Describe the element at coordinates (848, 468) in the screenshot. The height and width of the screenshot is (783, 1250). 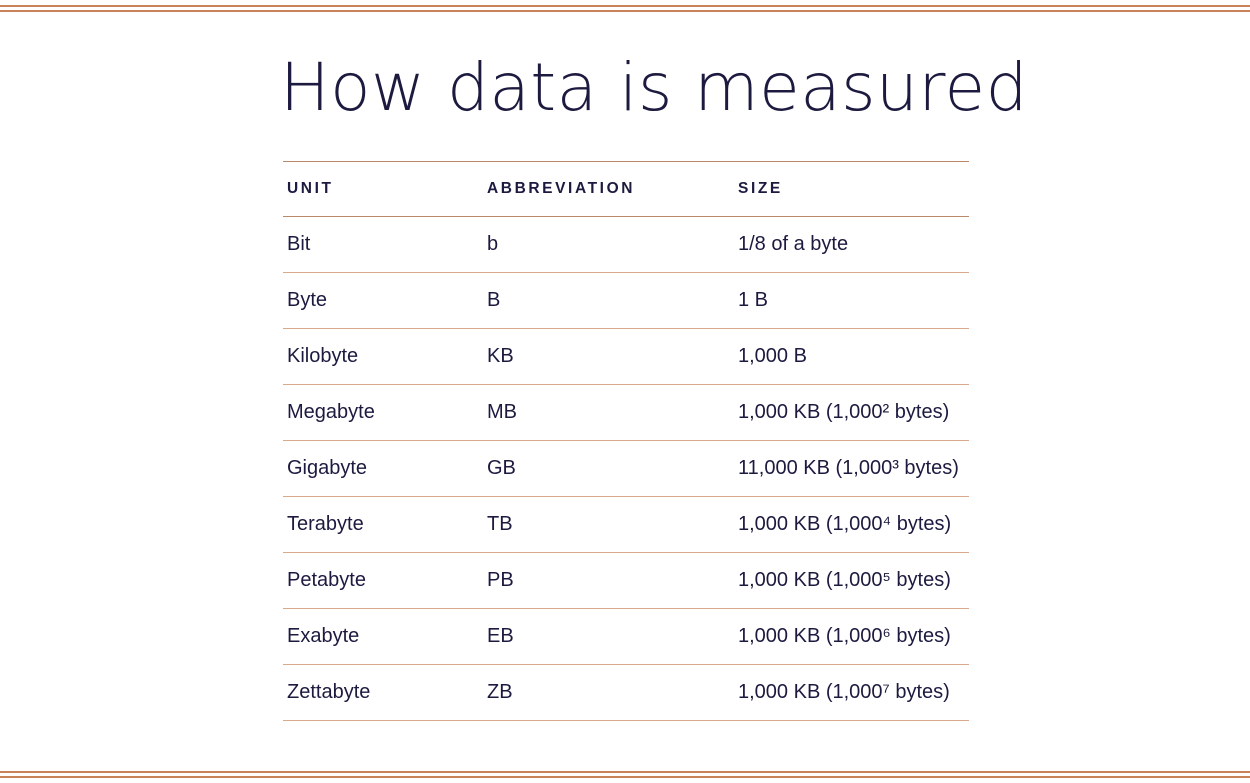
I see `size-cell: 11,000 KB (1,000³ bytes)` at that location.